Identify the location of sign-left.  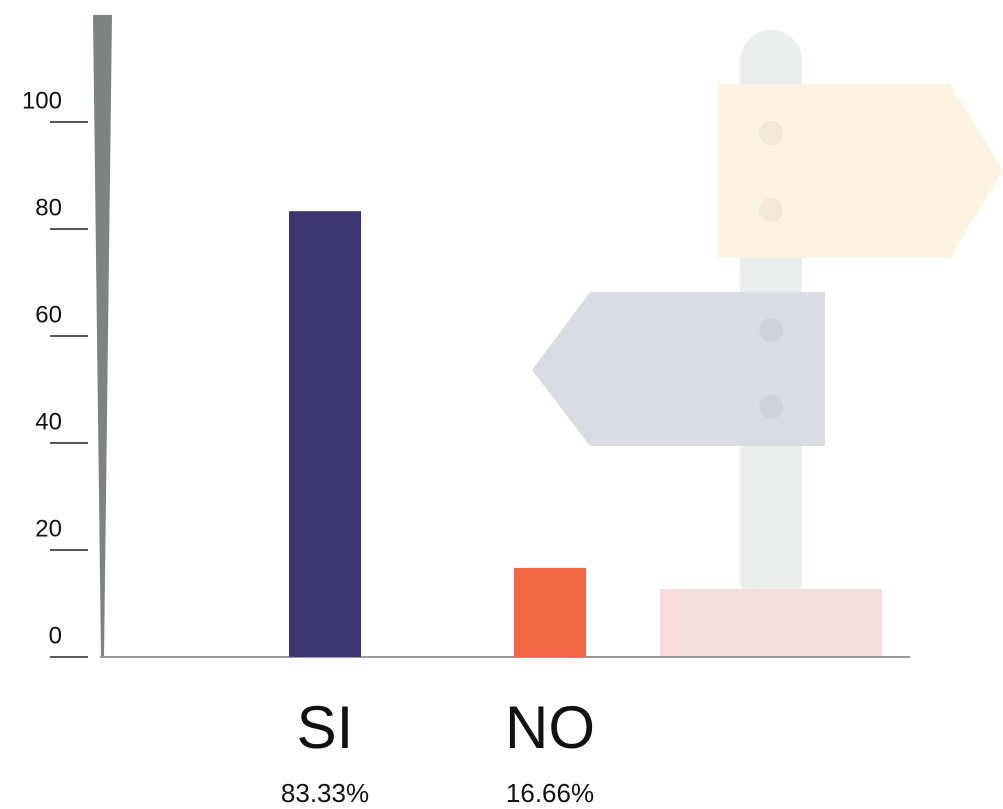
(678, 369).